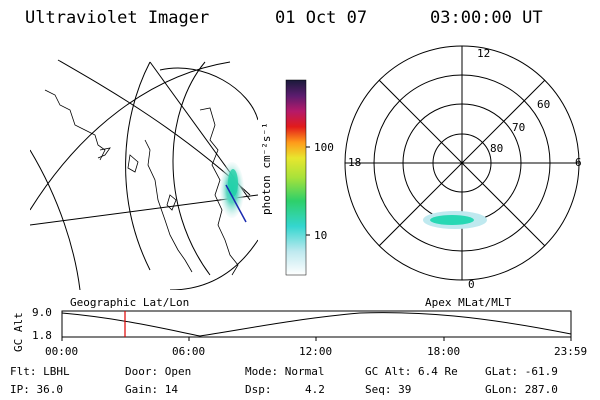 This screenshot has width=600, height=400. I want to click on glon-info: GLon: 287.0, so click(521, 389).